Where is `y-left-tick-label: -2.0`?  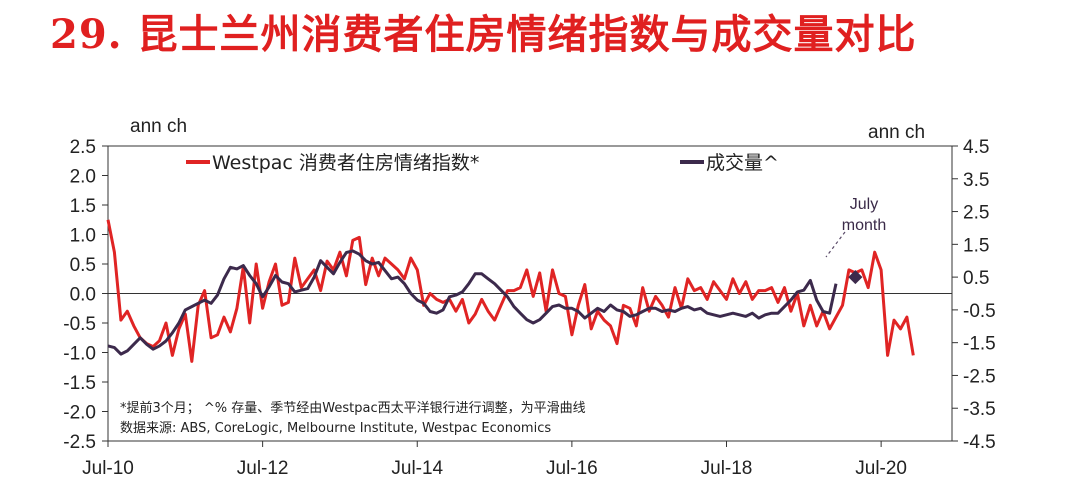
y-left-tick-label: -2.0 is located at coordinates (79, 413).